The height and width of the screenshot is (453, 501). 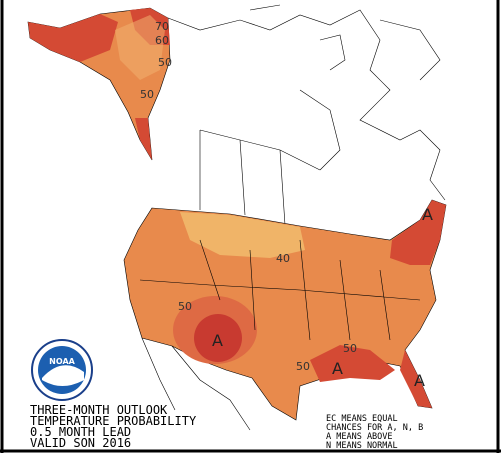 I want to click on state-borders, so click(x=280, y=290).